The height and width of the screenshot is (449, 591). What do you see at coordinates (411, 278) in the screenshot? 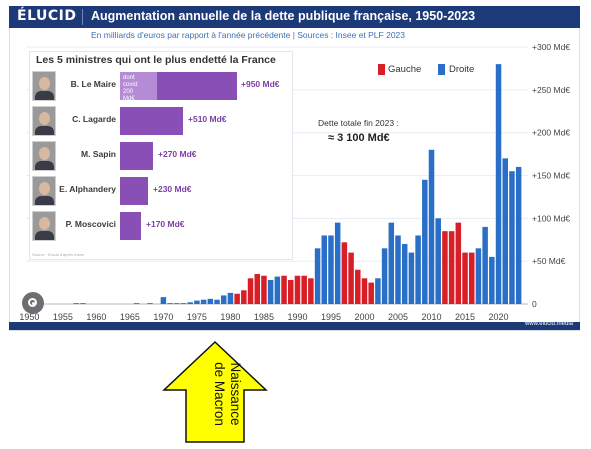
I see `bar-2007` at bounding box center [411, 278].